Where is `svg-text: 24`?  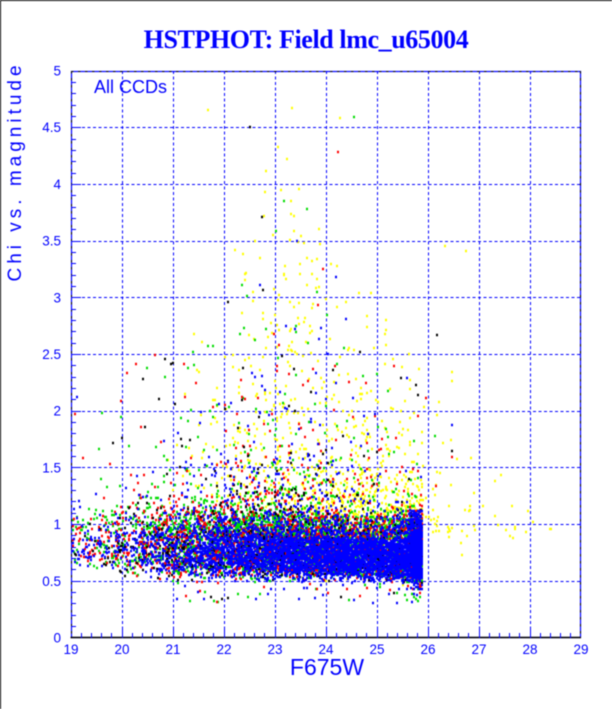
svg-text: 24 is located at coordinates (326, 649).